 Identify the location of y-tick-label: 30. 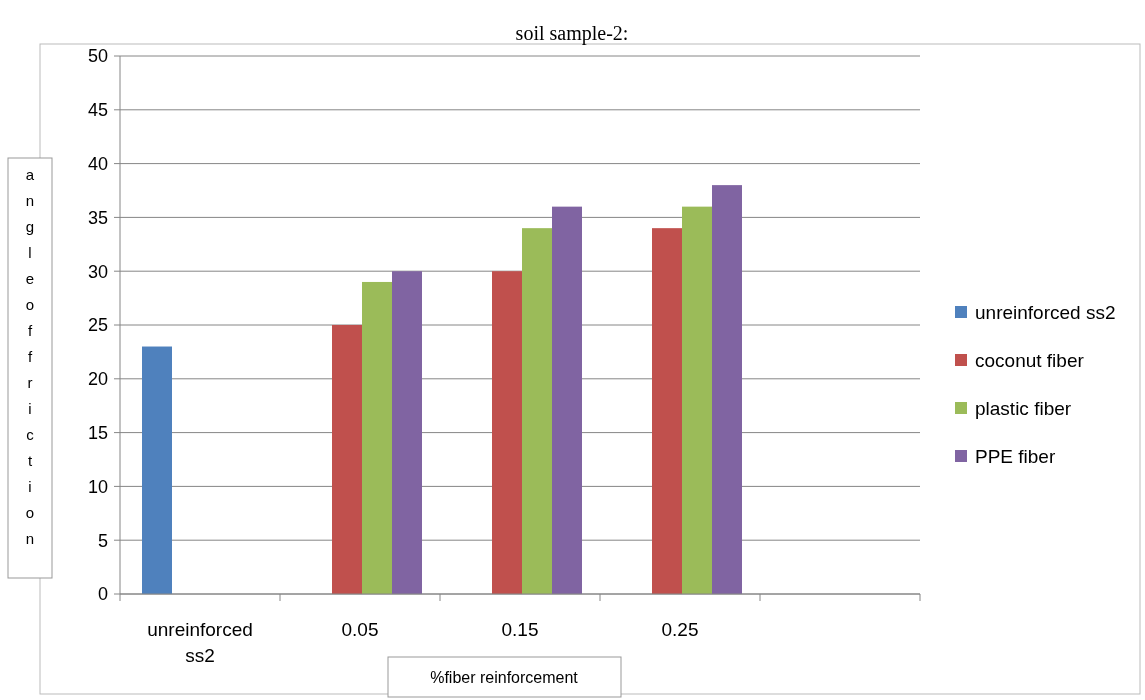
(97, 271).